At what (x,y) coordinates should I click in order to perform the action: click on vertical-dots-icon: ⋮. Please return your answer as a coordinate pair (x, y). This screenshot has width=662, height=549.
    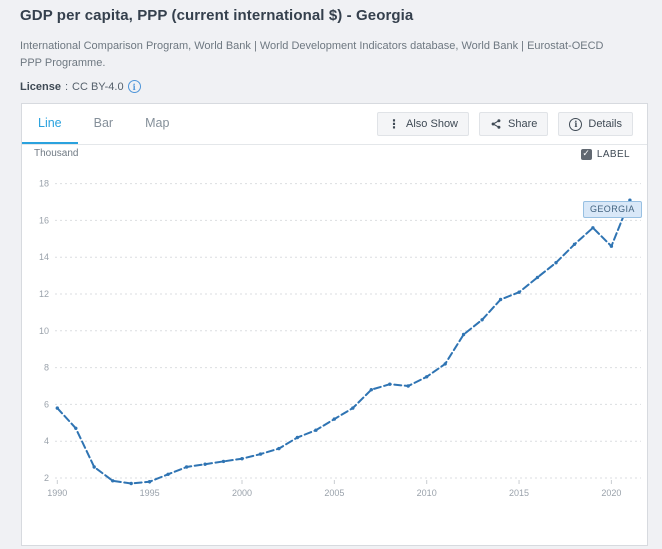
    Looking at the image, I should click on (394, 124).